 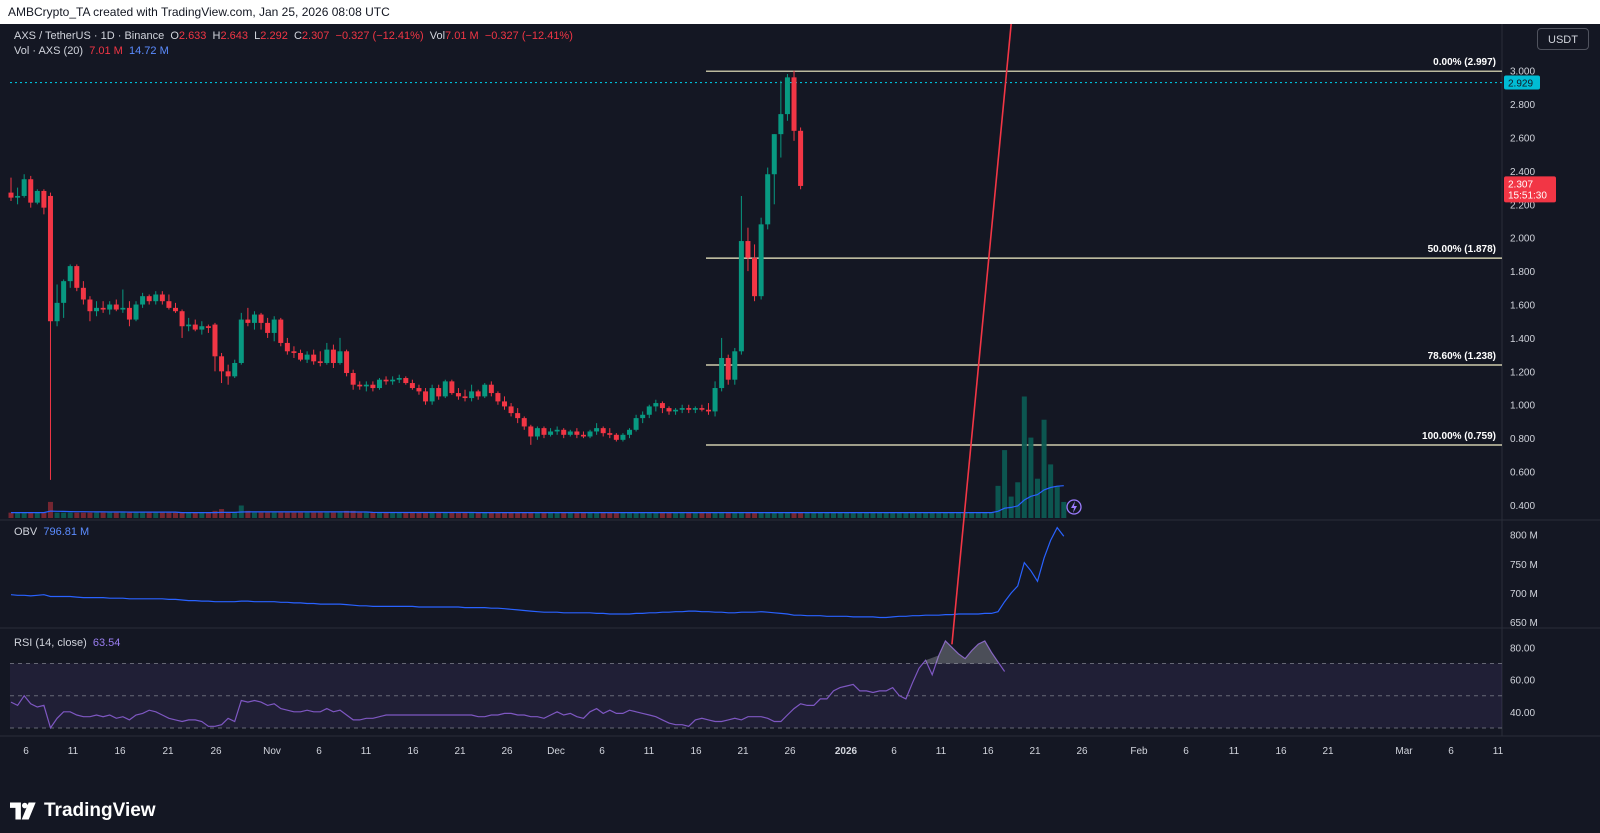 I want to click on price-tick-label-4: 2.200, so click(x=1522, y=205).